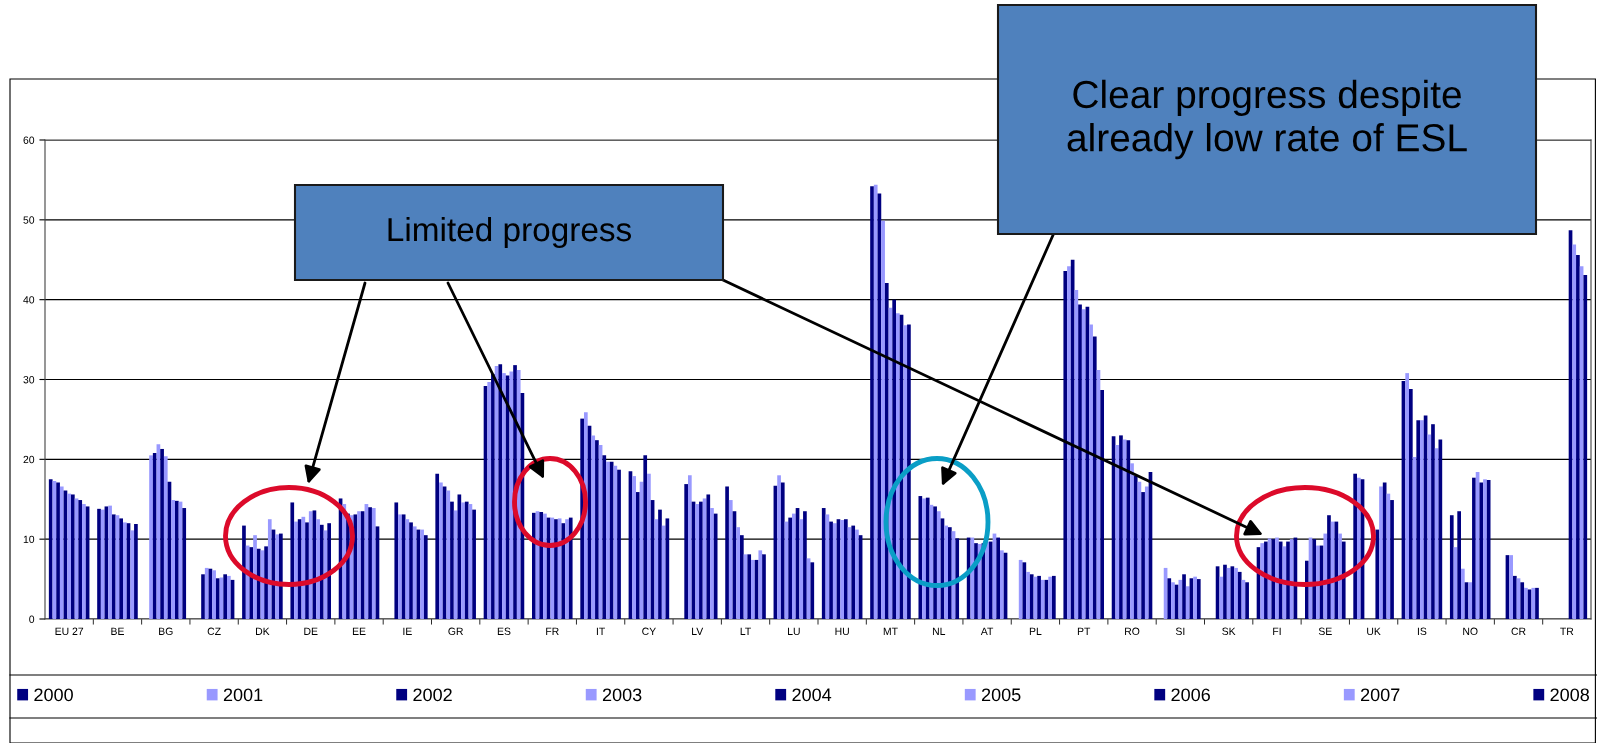  Describe the element at coordinates (987, 631) in the screenshot. I see `x-tick-label: AT` at that location.